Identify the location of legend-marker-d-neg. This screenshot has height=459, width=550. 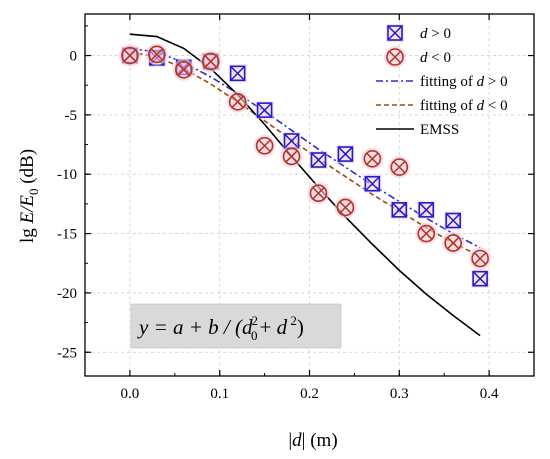
(395, 57).